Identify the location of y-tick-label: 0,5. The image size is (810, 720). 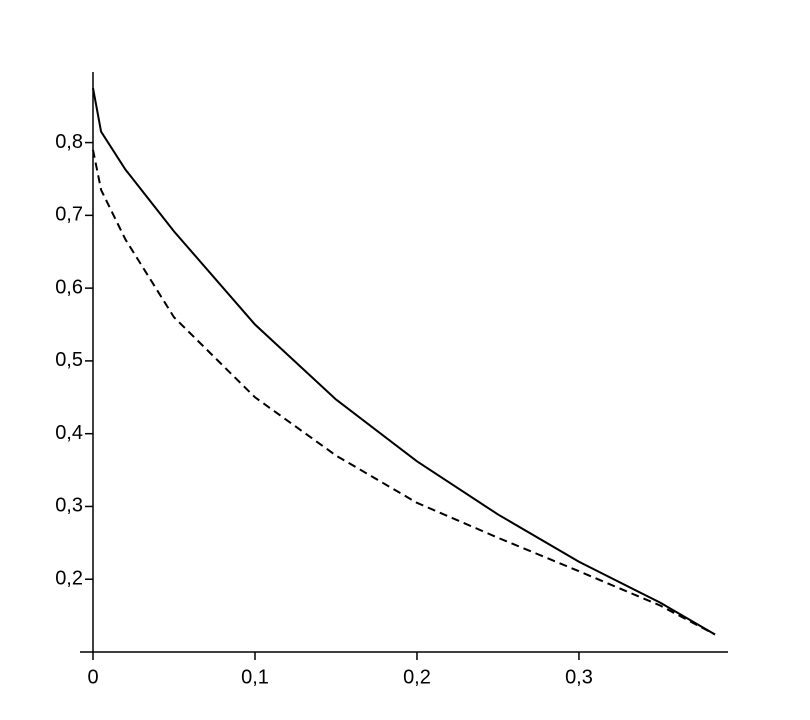
(69, 360).